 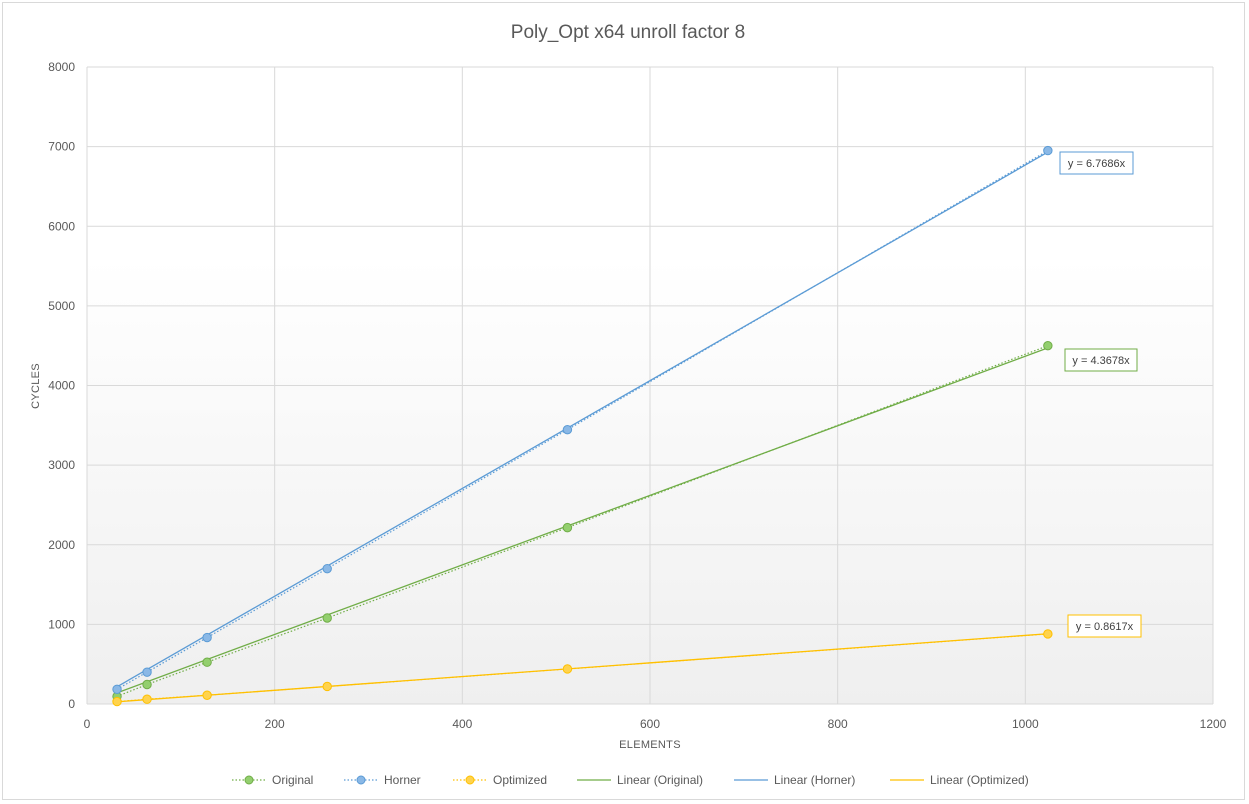 What do you see at coordinates (582, 668) in the screenshot?
I see `series-line` at bounding box center [582, 668].